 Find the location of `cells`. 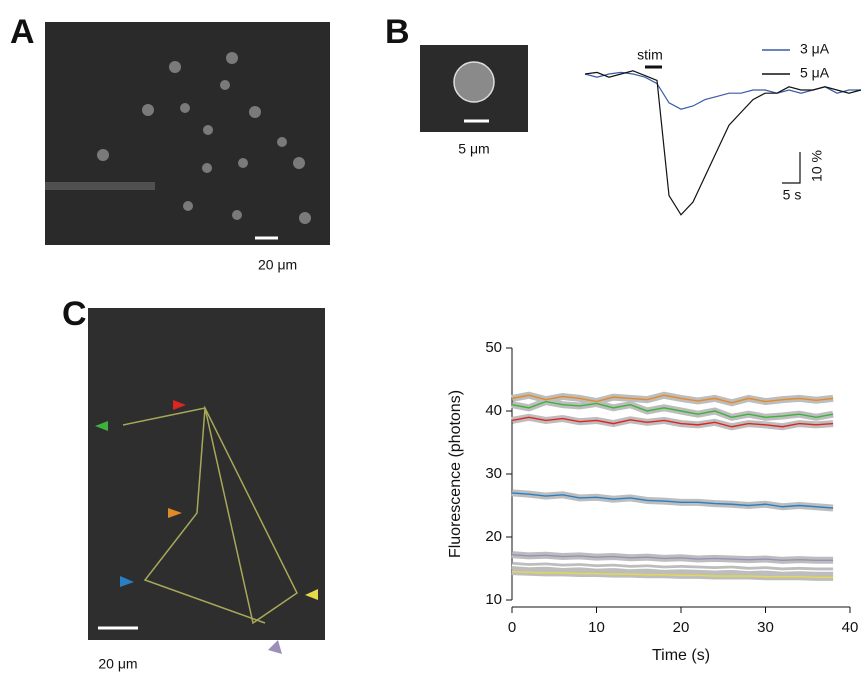

cells is located at coordinates (204, 138).